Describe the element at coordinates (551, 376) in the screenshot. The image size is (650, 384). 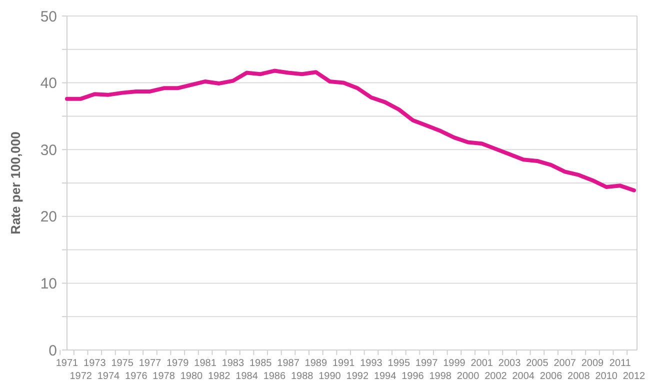
I see `x-tick-label: 2006` at that location.